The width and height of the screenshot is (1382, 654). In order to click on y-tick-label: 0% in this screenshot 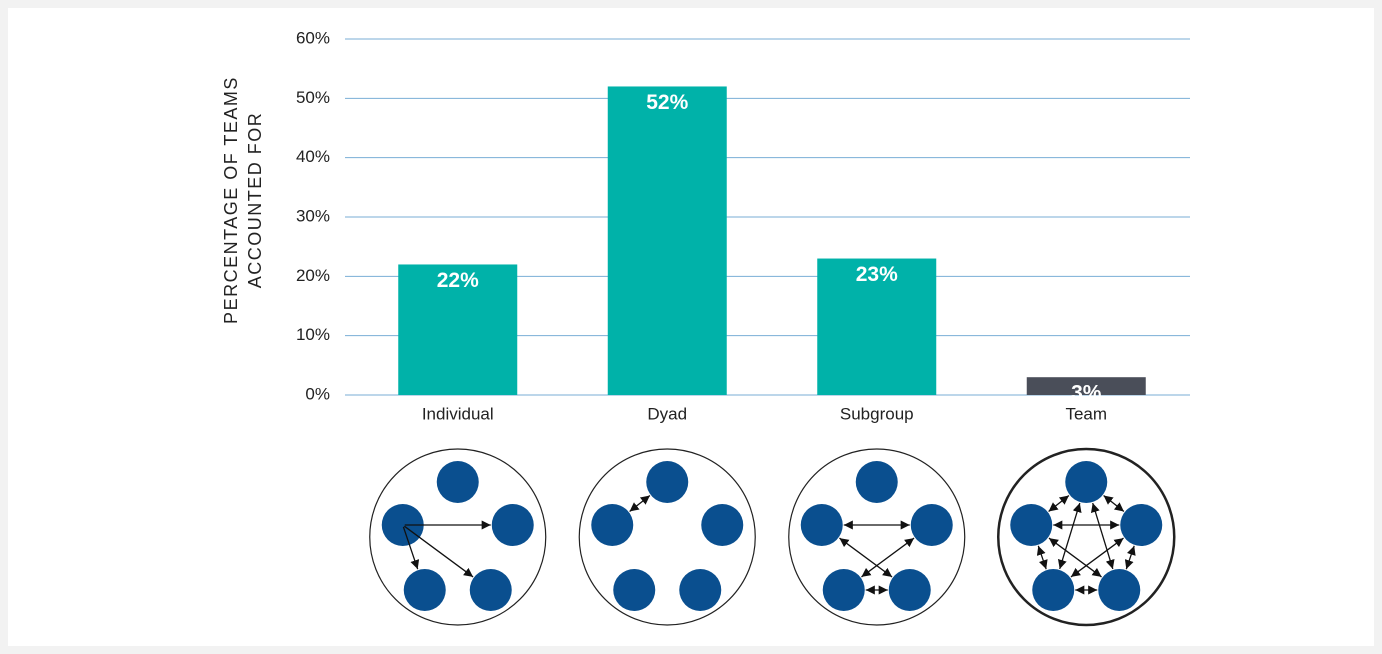, I will do `click(317, 393)`.